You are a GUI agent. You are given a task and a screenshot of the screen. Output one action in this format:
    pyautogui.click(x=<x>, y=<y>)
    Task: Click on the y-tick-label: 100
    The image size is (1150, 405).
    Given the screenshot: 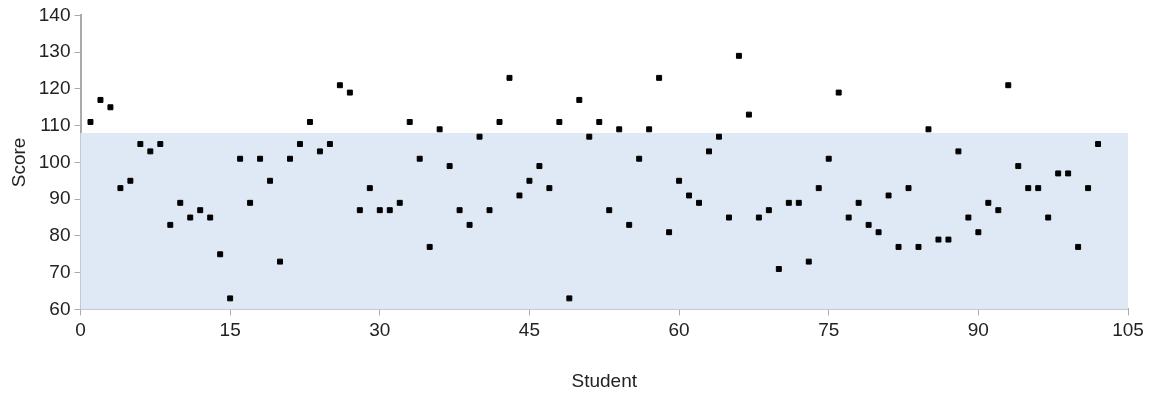 What is the action you would take?
    pyautogui.click(x=54, y=161)
    